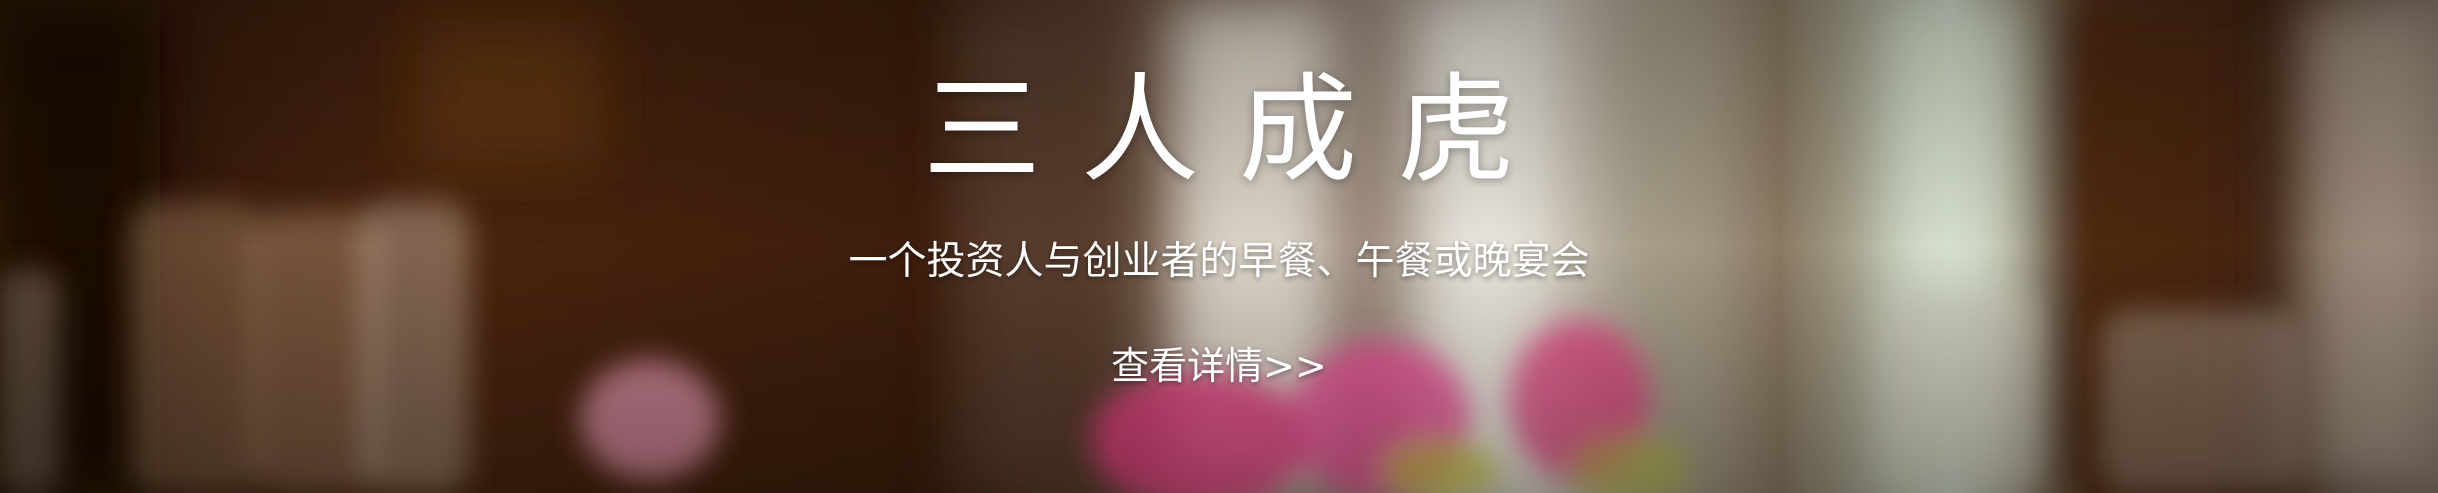  What do you see at coordinates (1219, 261) in the screenshot?
I see `banner-subtitle: 一个投资人与创业者的早餐、午餐或晚宴会` at bounding box center [1219, 261].